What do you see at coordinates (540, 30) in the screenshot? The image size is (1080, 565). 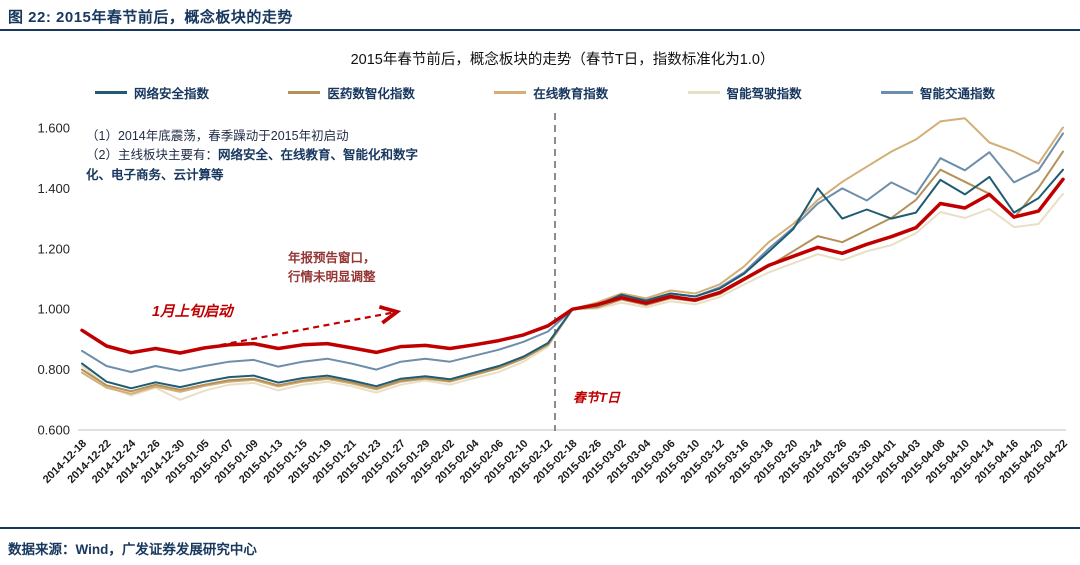 I see `top-divider` at bounding box center [540, 30].